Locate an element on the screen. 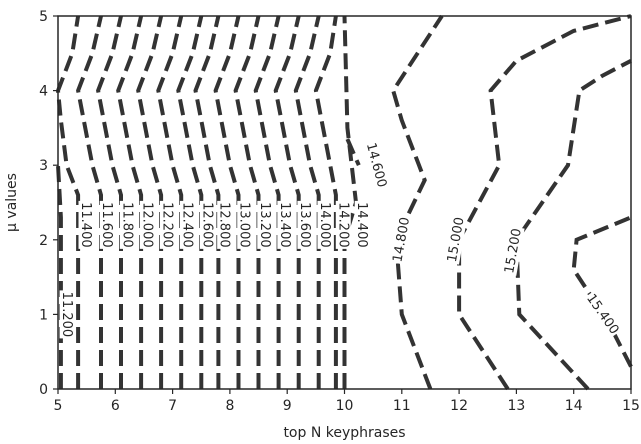 This screenshot has width=641, height=444. x-tick-label-5: 10 is located at coordinates (345, 406).